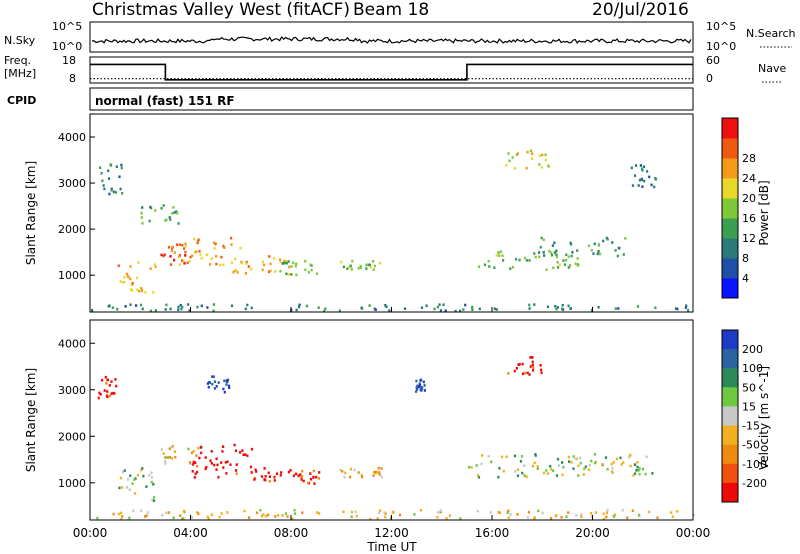 The width and height of the screenshot is (800, 554). Describe the element at coordinates (764, 418) in the screenshot. I see `velocity-colorbar-label: Velocity [m s^-1]` at that location.